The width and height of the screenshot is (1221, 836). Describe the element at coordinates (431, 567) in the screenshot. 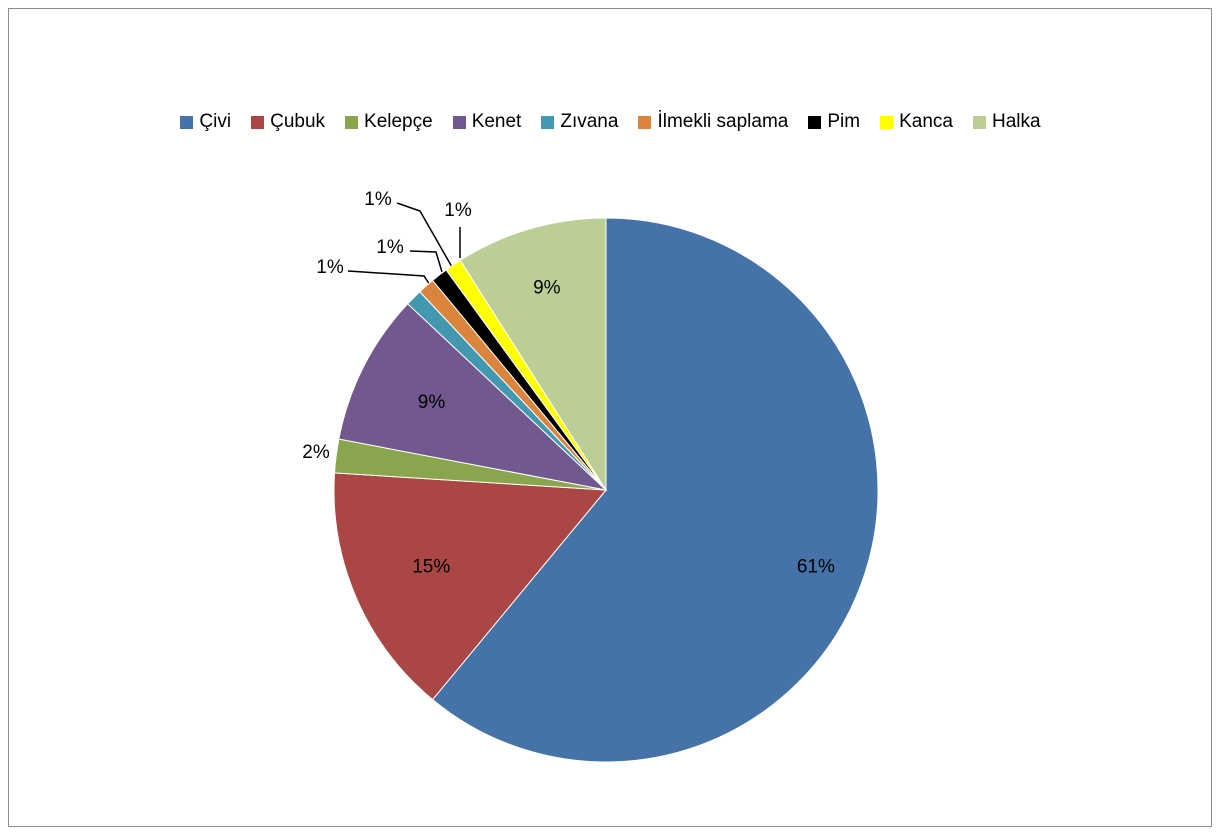

I see `data-label-cubuk: 15%` at that location.